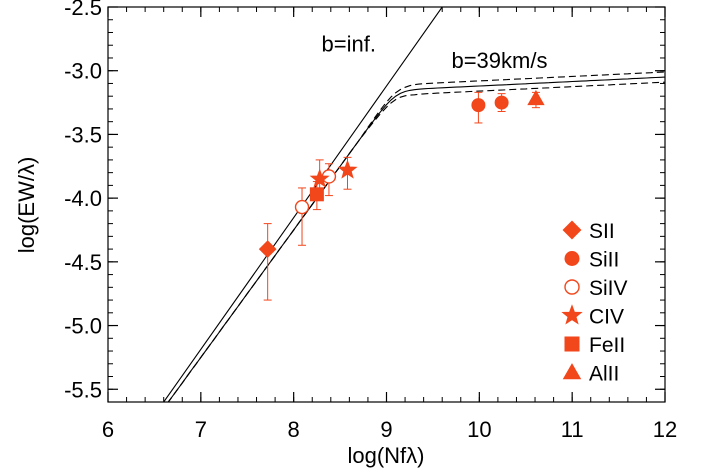  I want to click on data-markers, so click(401, 173).